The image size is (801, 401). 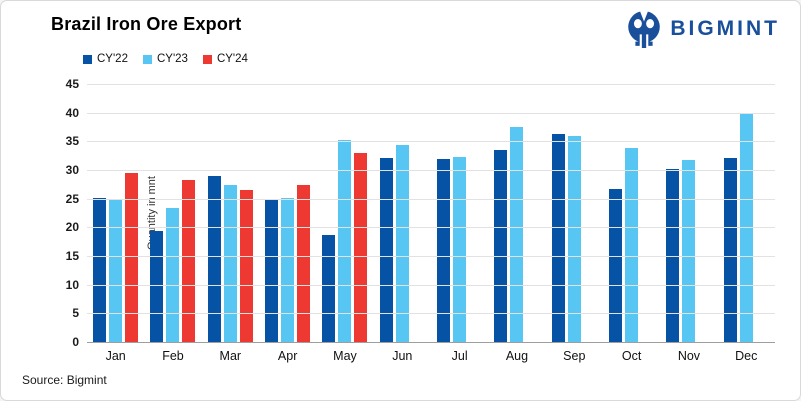 I want to click on x-axis-labels: Jan Feb Mar Apr May Jun Jul Aug Sep Oct Nov Dec, so click(x=431, y=356).